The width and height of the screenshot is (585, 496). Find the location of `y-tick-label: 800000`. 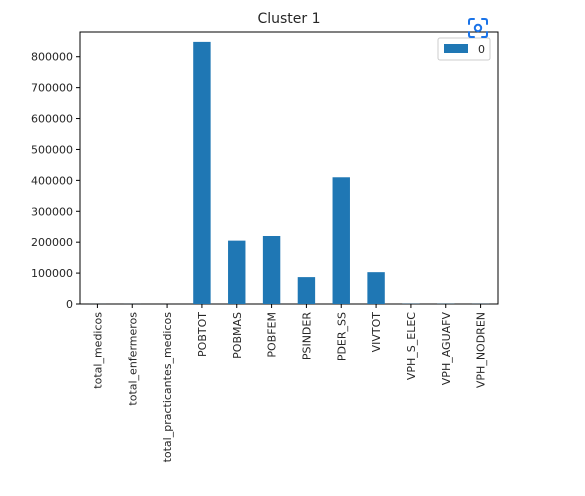

y-tick-label: 800000 is located at coordinates (52, 57).